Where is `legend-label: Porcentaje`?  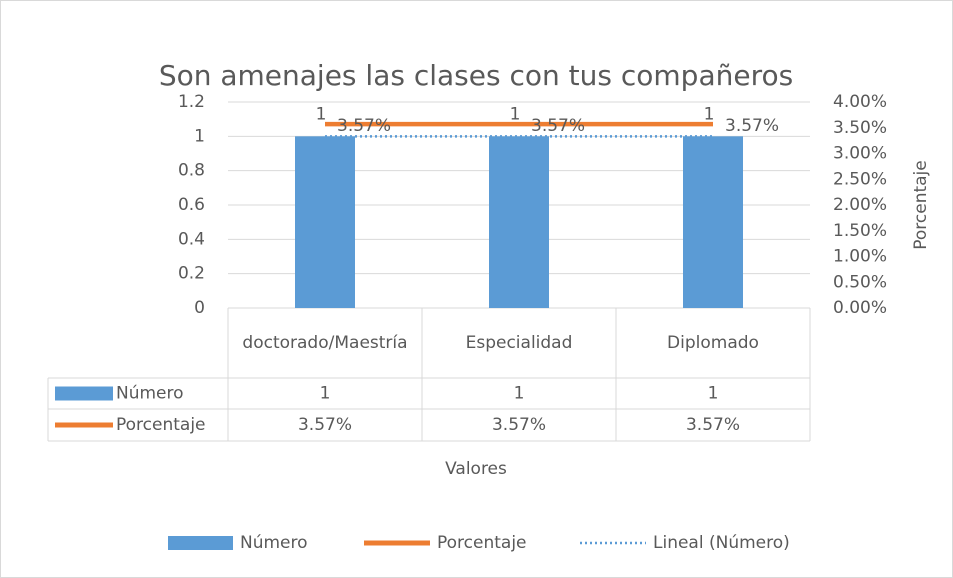 legend-label: Porcentaje is located at coordinates (482, 543).